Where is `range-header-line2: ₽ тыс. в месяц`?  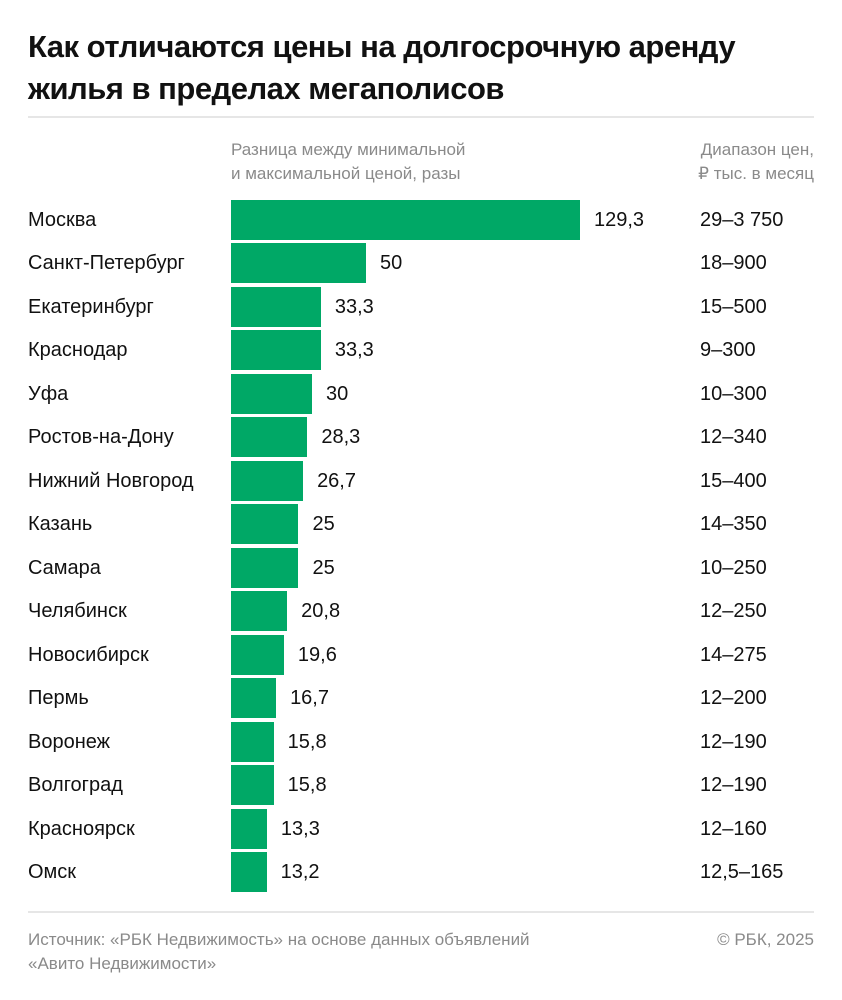
range-header-line2: ₽ тыс. в месяц is located at coordinates (756, 173).